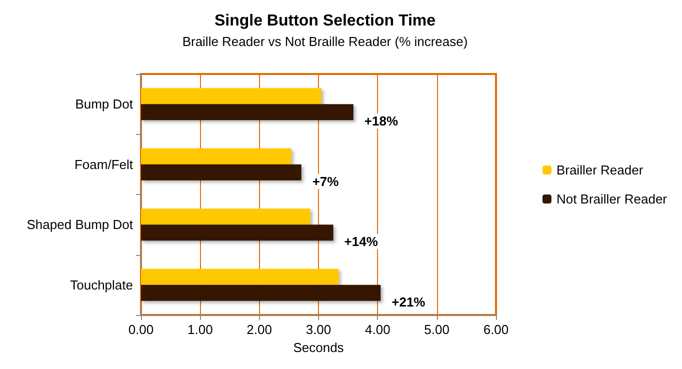 The image size is (682, 369). Describe the element at coordinates (104, 104) in the screenshot. I see `y-tick-label: Bump Dot` at that location.